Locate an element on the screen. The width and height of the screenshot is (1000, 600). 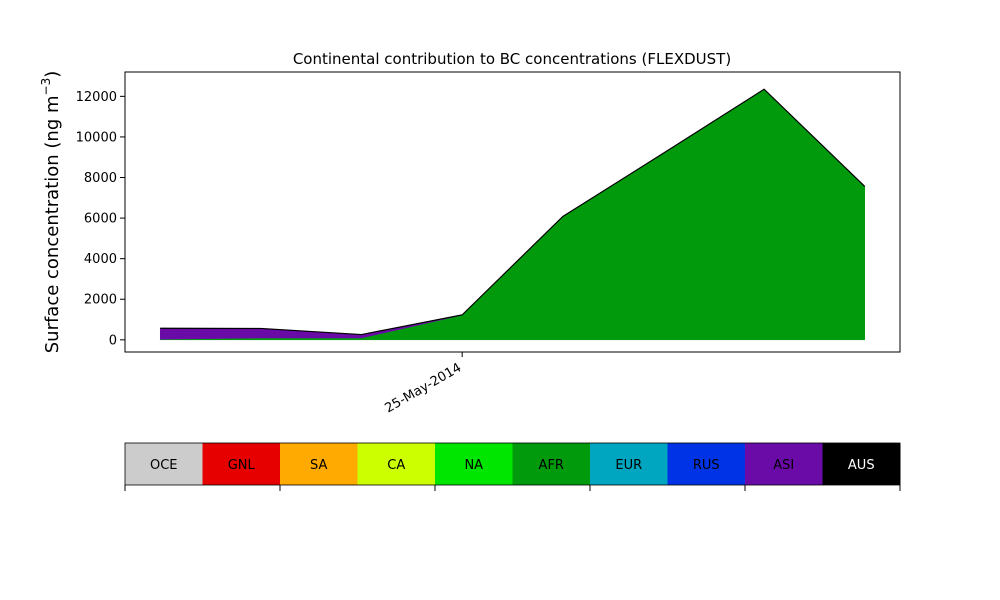
legend-label: GNL is located at coordinates (242, 465).